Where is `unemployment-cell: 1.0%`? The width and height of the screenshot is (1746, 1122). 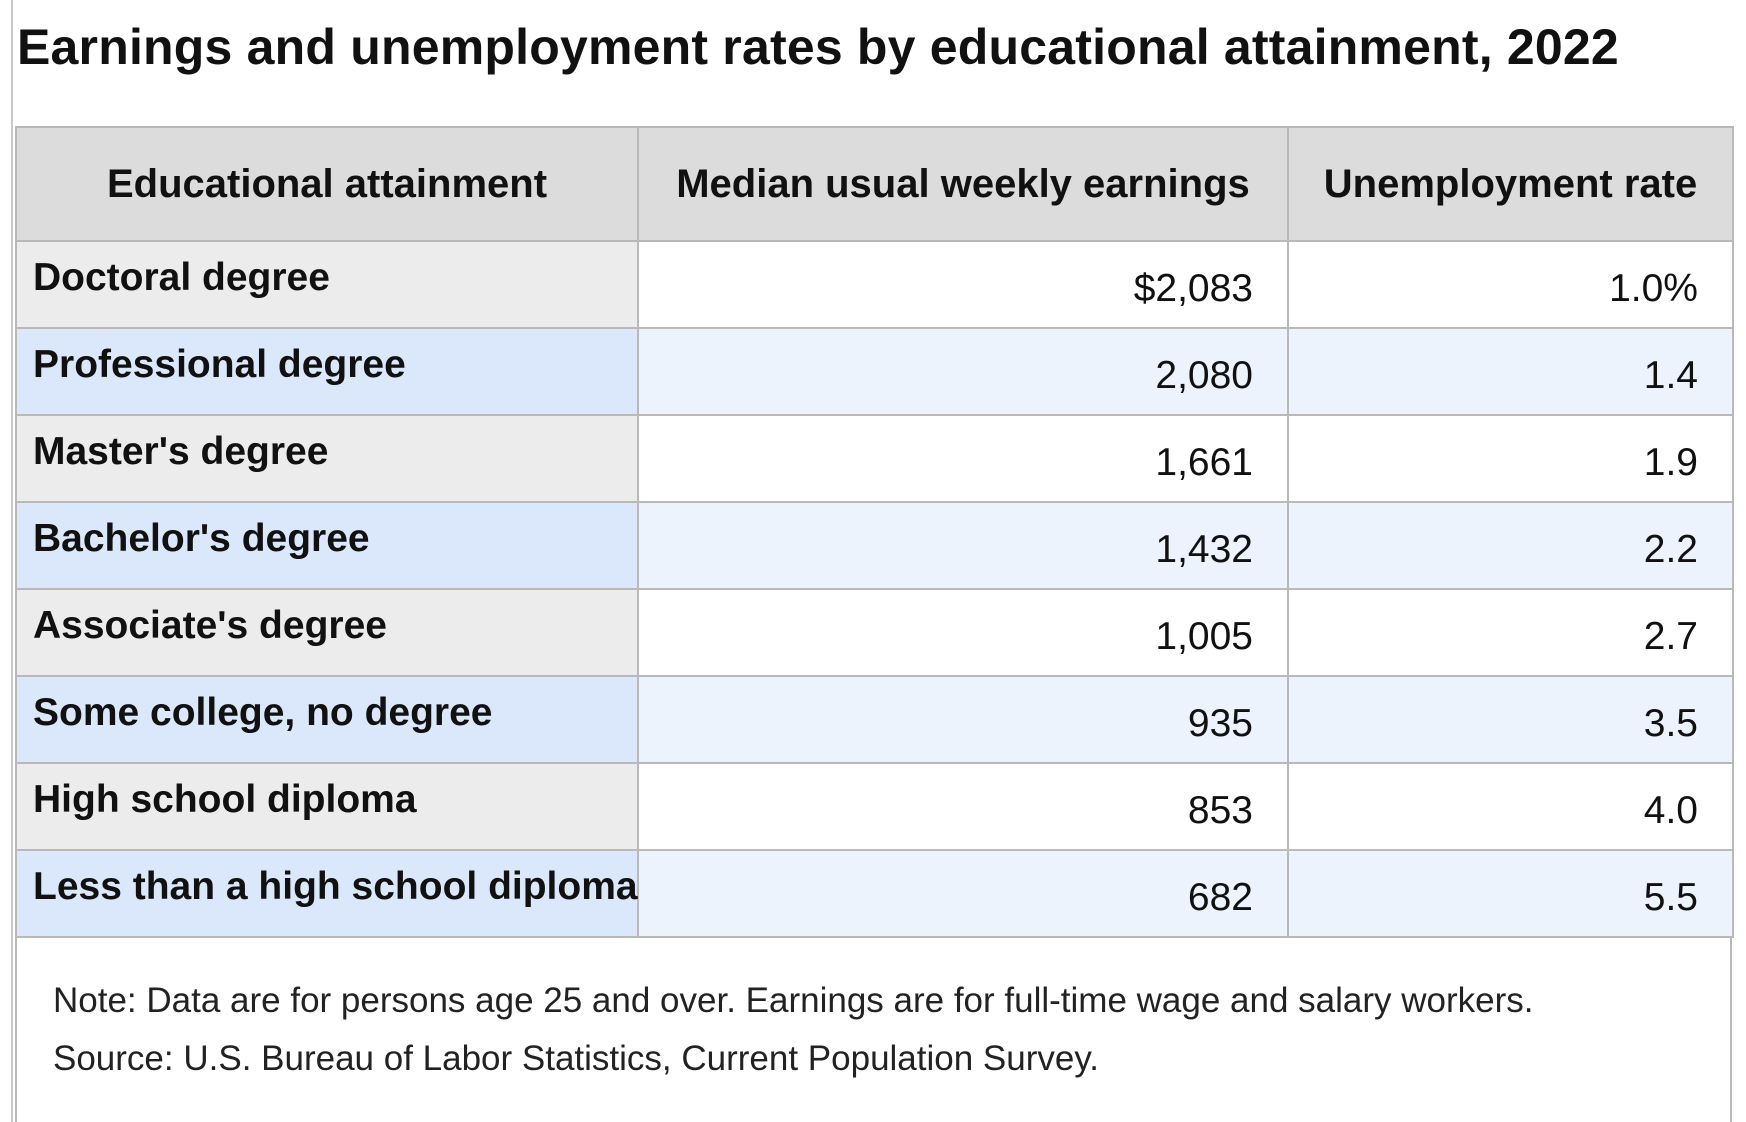
unemployment-cell: 1.0% is located at coordinates (1510, 284).